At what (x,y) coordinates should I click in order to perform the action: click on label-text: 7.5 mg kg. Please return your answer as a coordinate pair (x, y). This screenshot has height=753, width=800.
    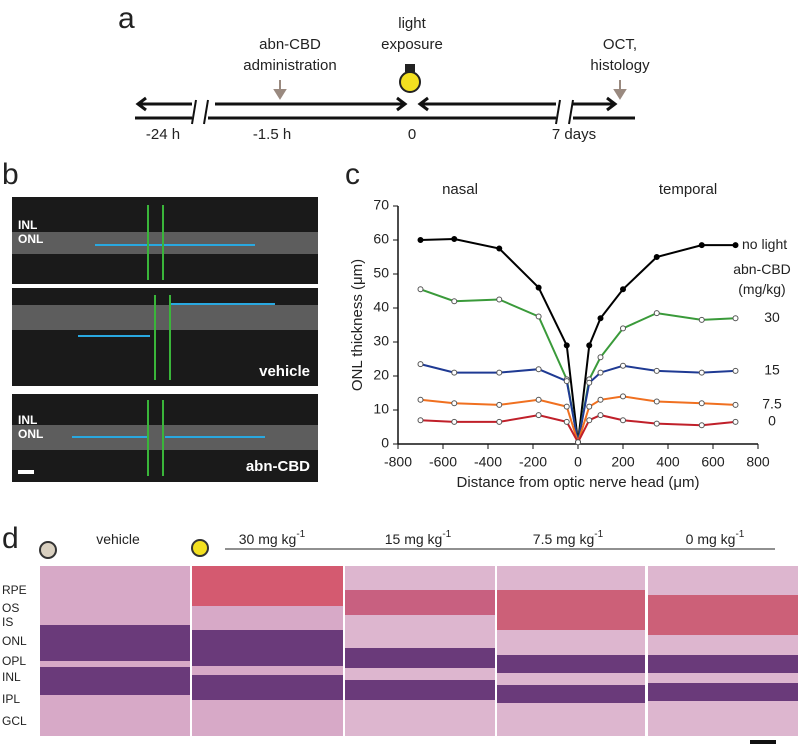
    Looking at the image, I should click on (563, 539).